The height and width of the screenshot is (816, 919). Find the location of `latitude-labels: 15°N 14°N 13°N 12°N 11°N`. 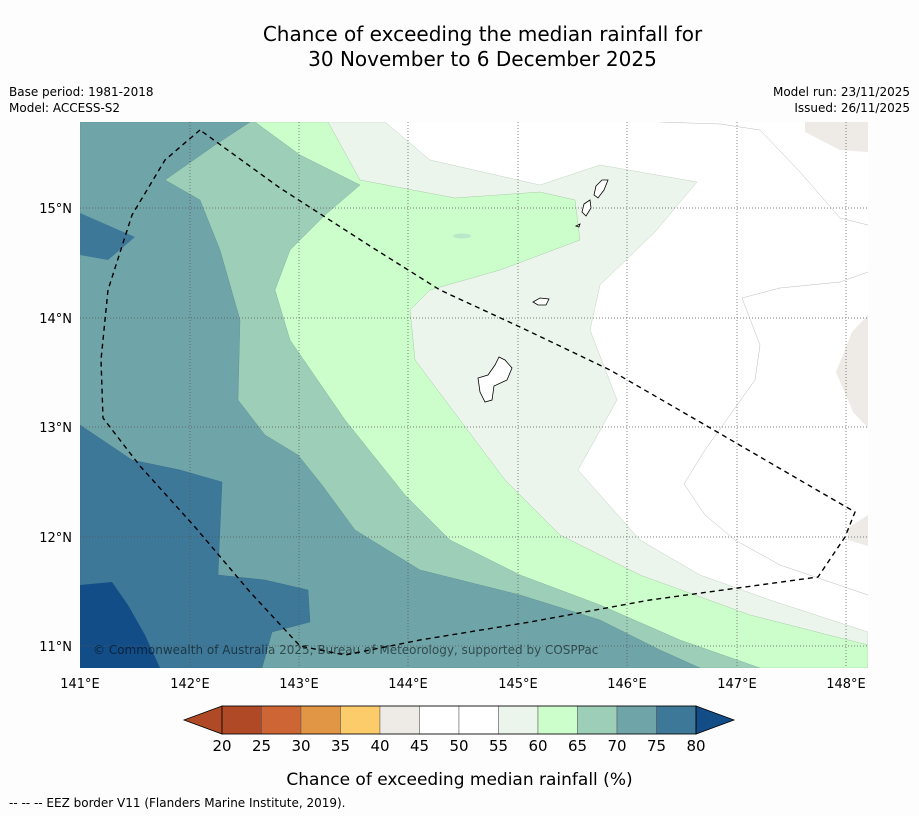

latitude-labels: 15°N 14°N 13°N 12°N 11°N is located at coordinates (55, 428).